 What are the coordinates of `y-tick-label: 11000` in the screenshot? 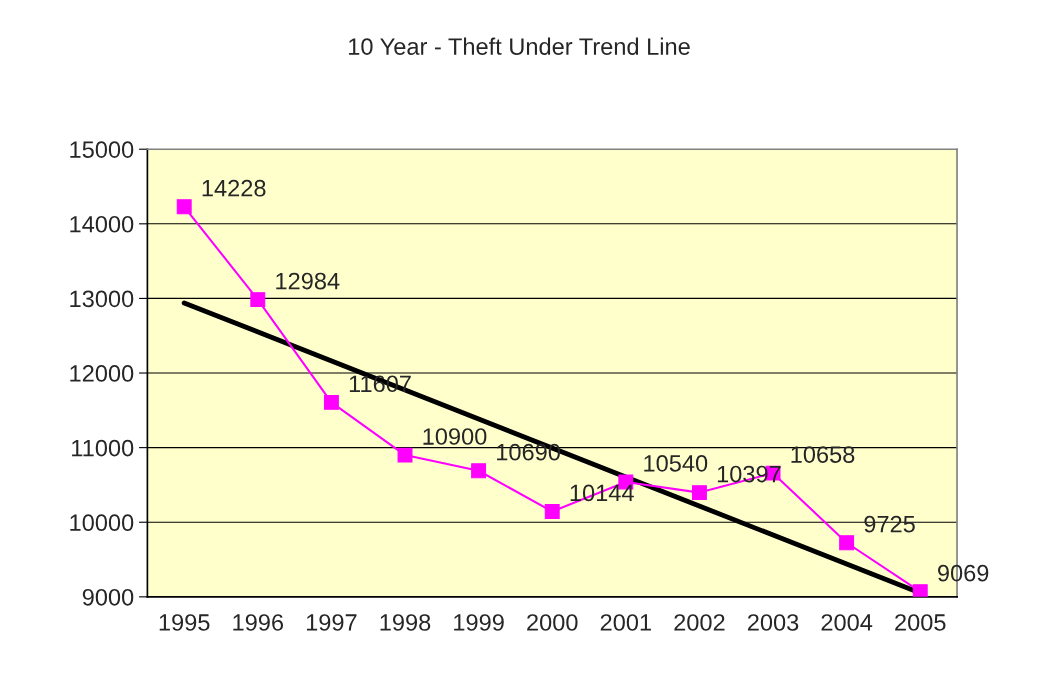 It's located at (103, 448).